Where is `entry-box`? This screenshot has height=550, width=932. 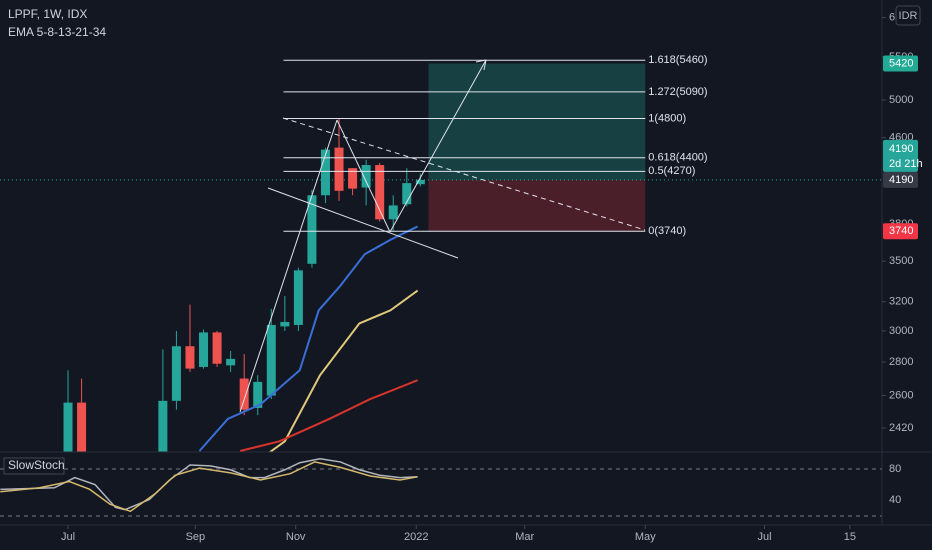
entry-box is located at coordinates (900, 179).